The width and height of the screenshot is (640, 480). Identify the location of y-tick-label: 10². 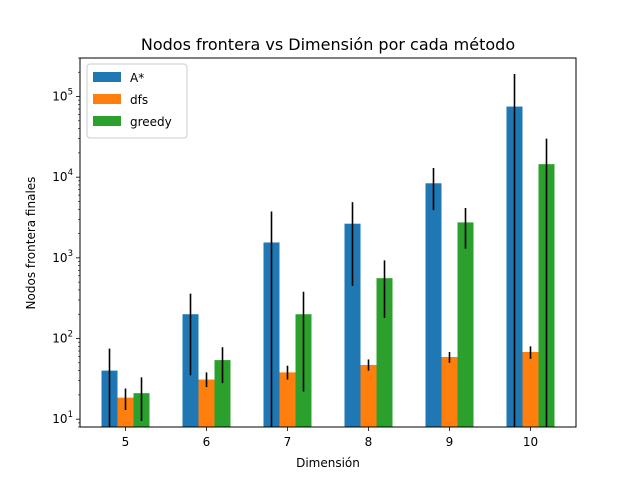
(62, 338).